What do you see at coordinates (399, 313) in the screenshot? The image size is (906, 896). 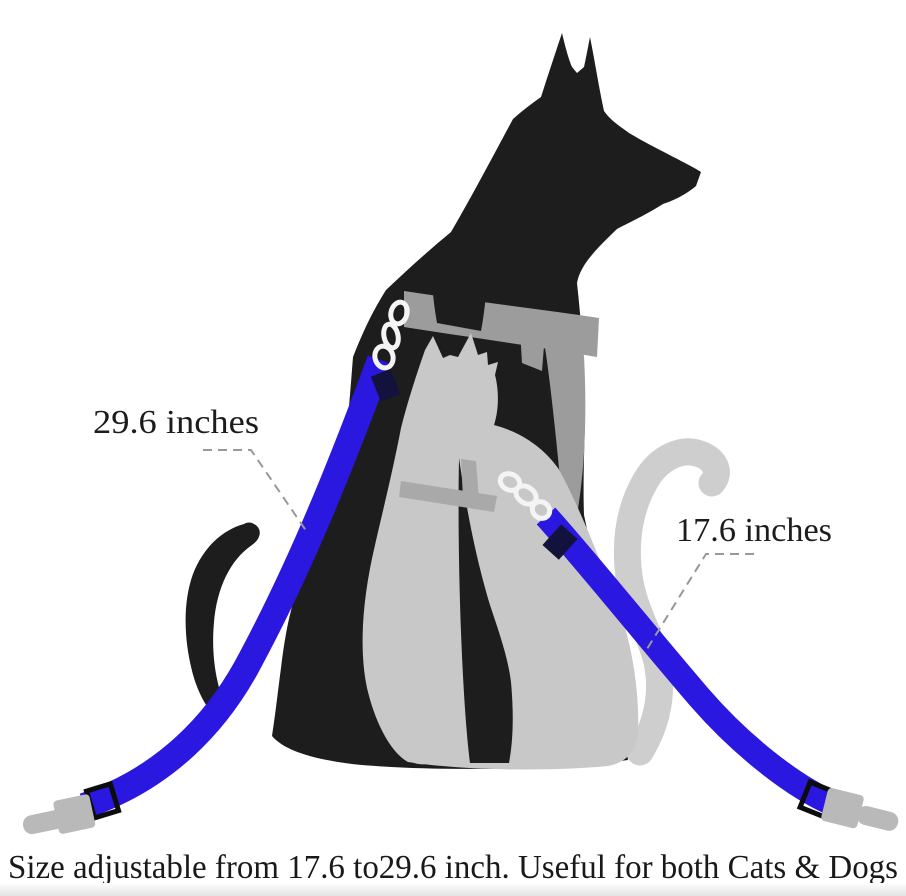 I see `clip-ring` at bounding box center [399, 313].